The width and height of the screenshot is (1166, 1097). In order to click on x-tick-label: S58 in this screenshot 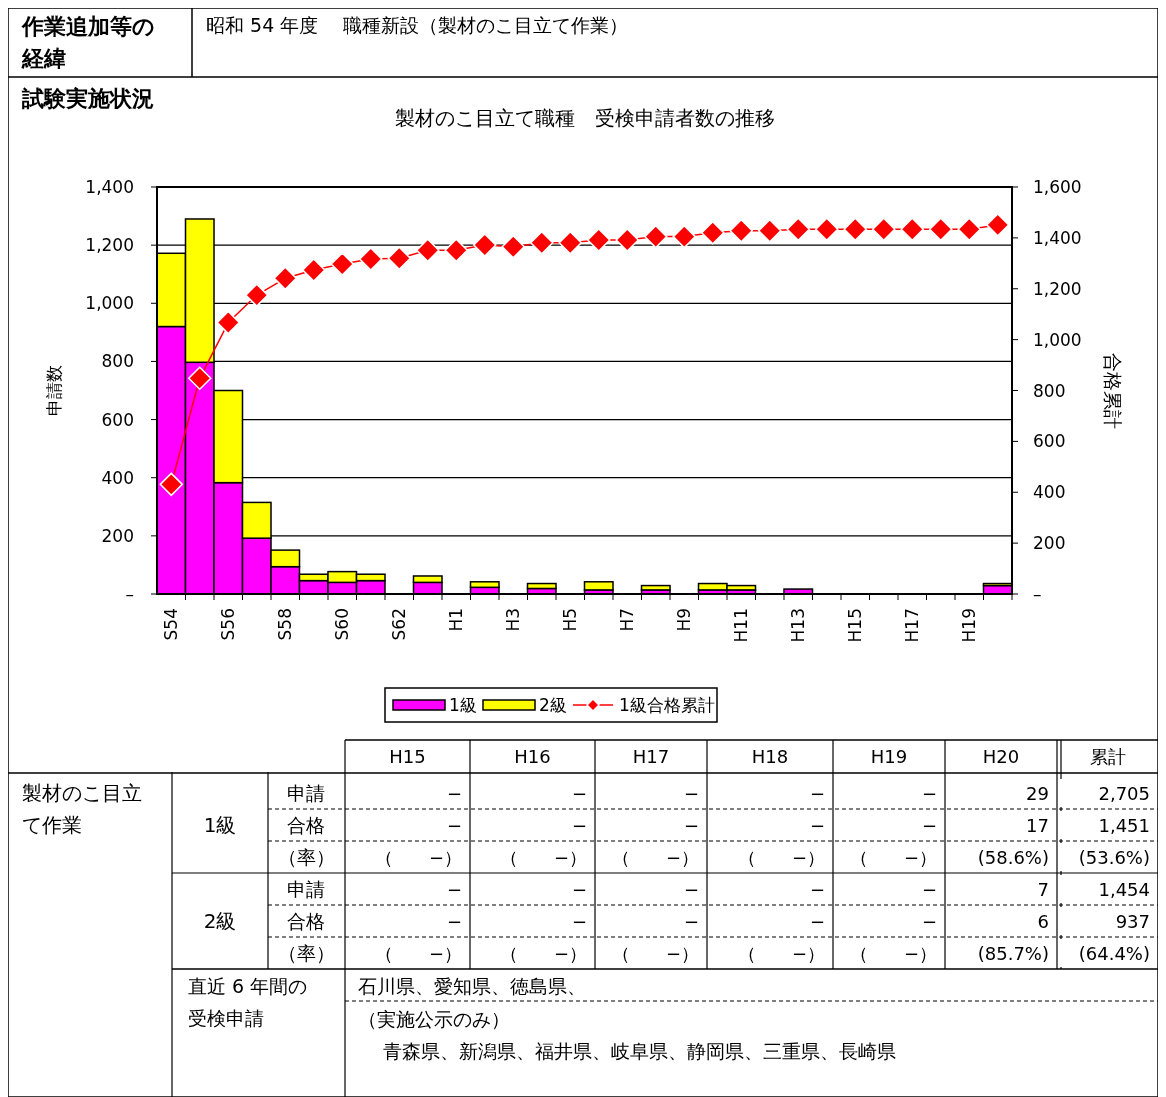, I will do `click(285, 624)`.